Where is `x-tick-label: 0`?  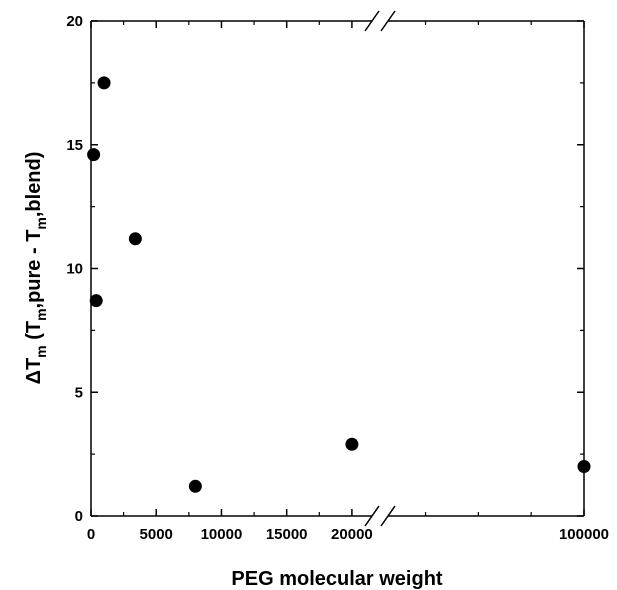
x-tick-label: 0 is located at coordinates (91, 534).